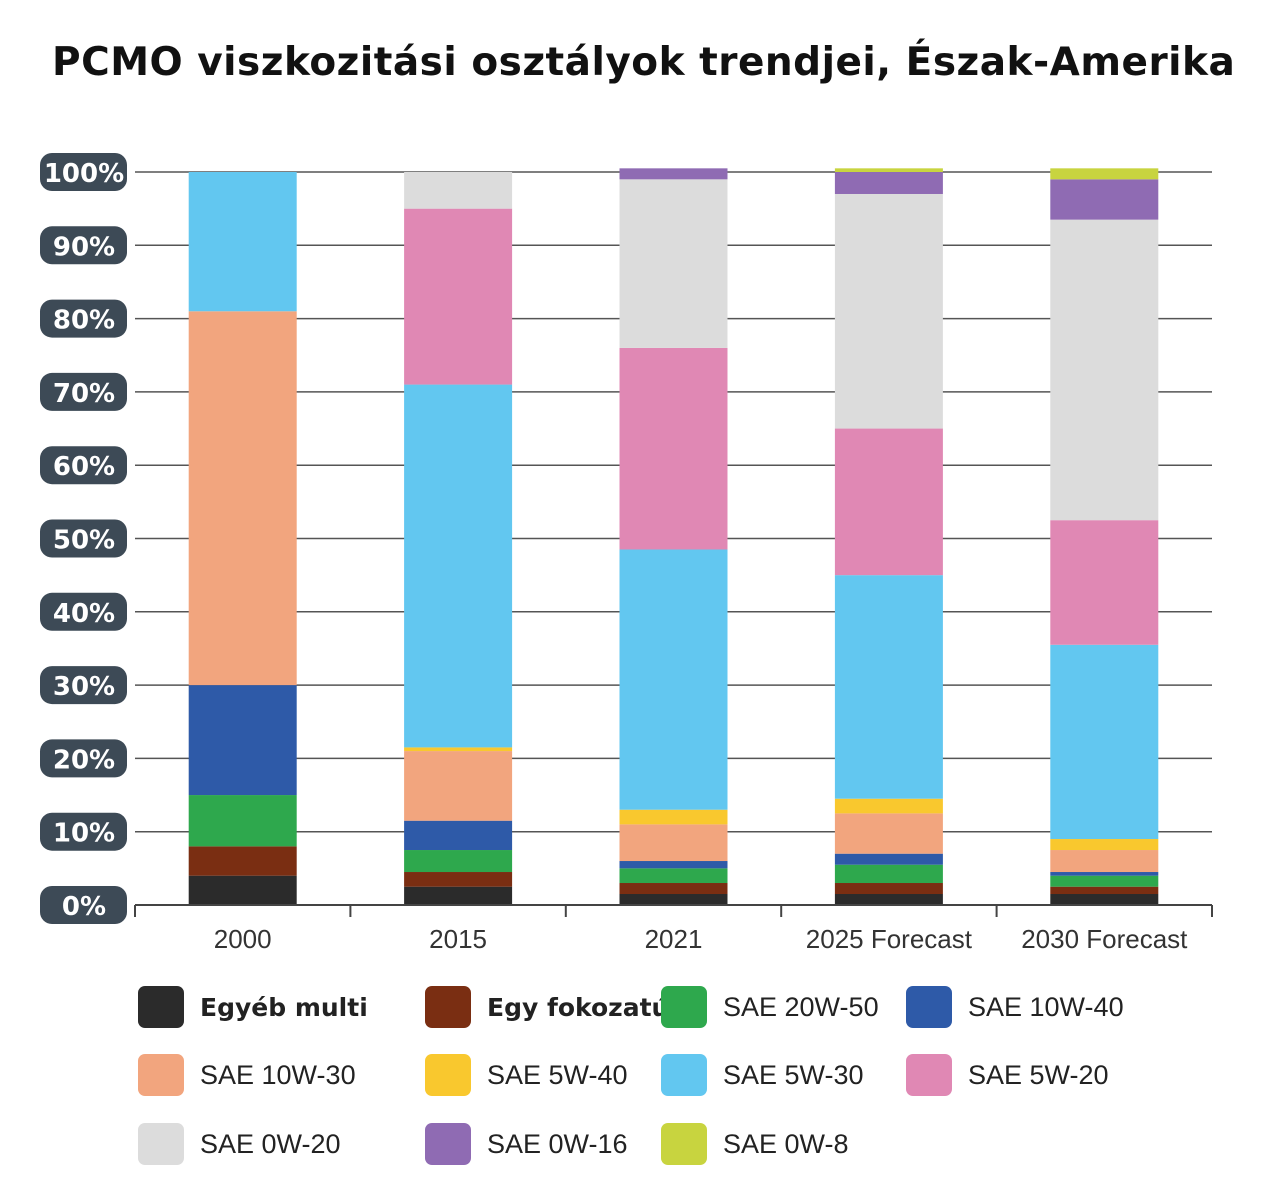  I want to click on x-tick-labels: 2000 2015 2021 2025 Forecast 2030 Forecast, so click(701, 939).